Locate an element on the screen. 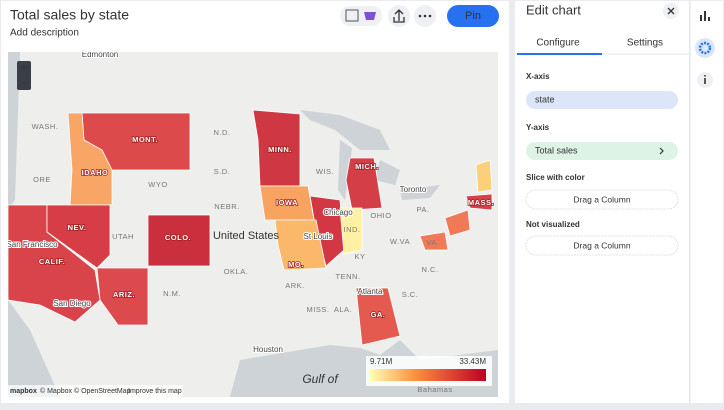 This screenshot has width=724, height=410. map-label: WASH. is located at coordinates (45, 126).